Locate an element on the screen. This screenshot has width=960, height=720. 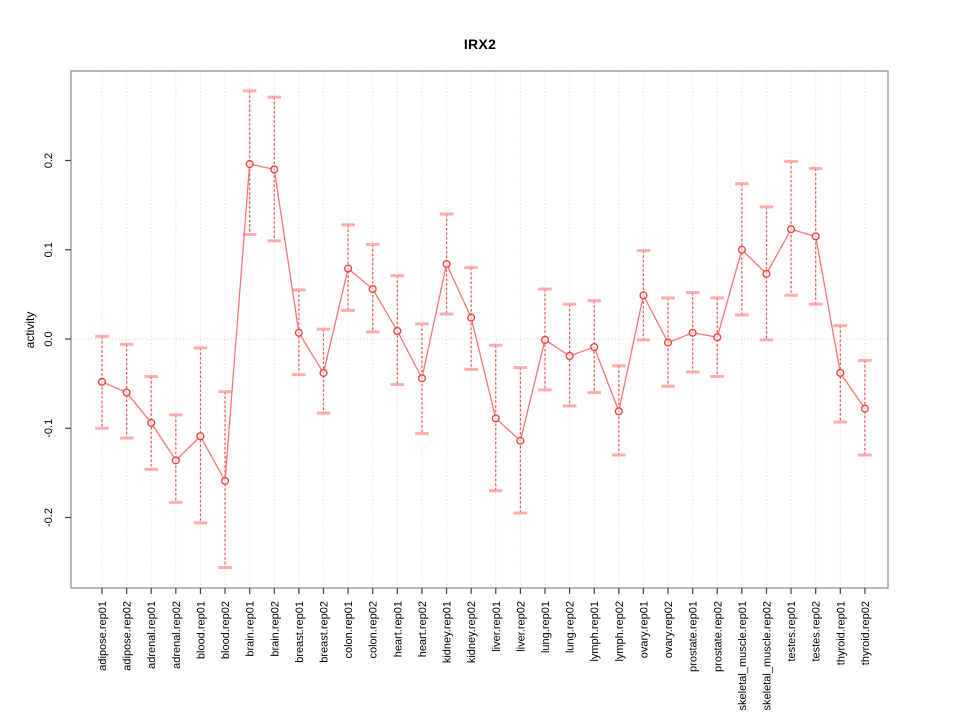
x-tick-label: brain.rep01 is located at coordinates (251, 629).